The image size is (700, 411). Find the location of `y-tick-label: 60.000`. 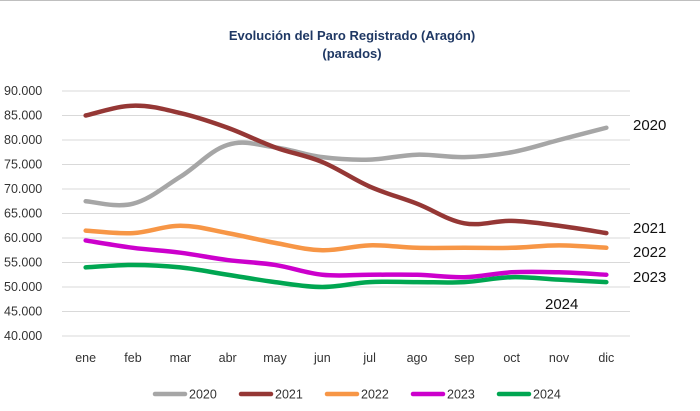

y-tick-label: 60.000 is located at coordinates (23, 238).